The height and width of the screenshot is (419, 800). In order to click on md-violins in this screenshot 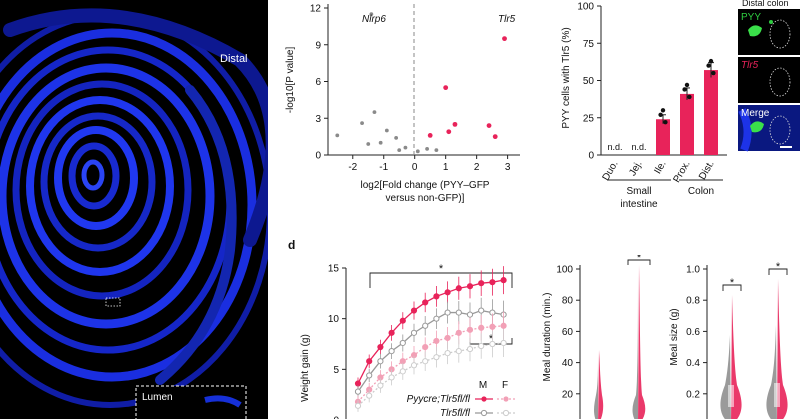, I will do `click(620, 342)`.